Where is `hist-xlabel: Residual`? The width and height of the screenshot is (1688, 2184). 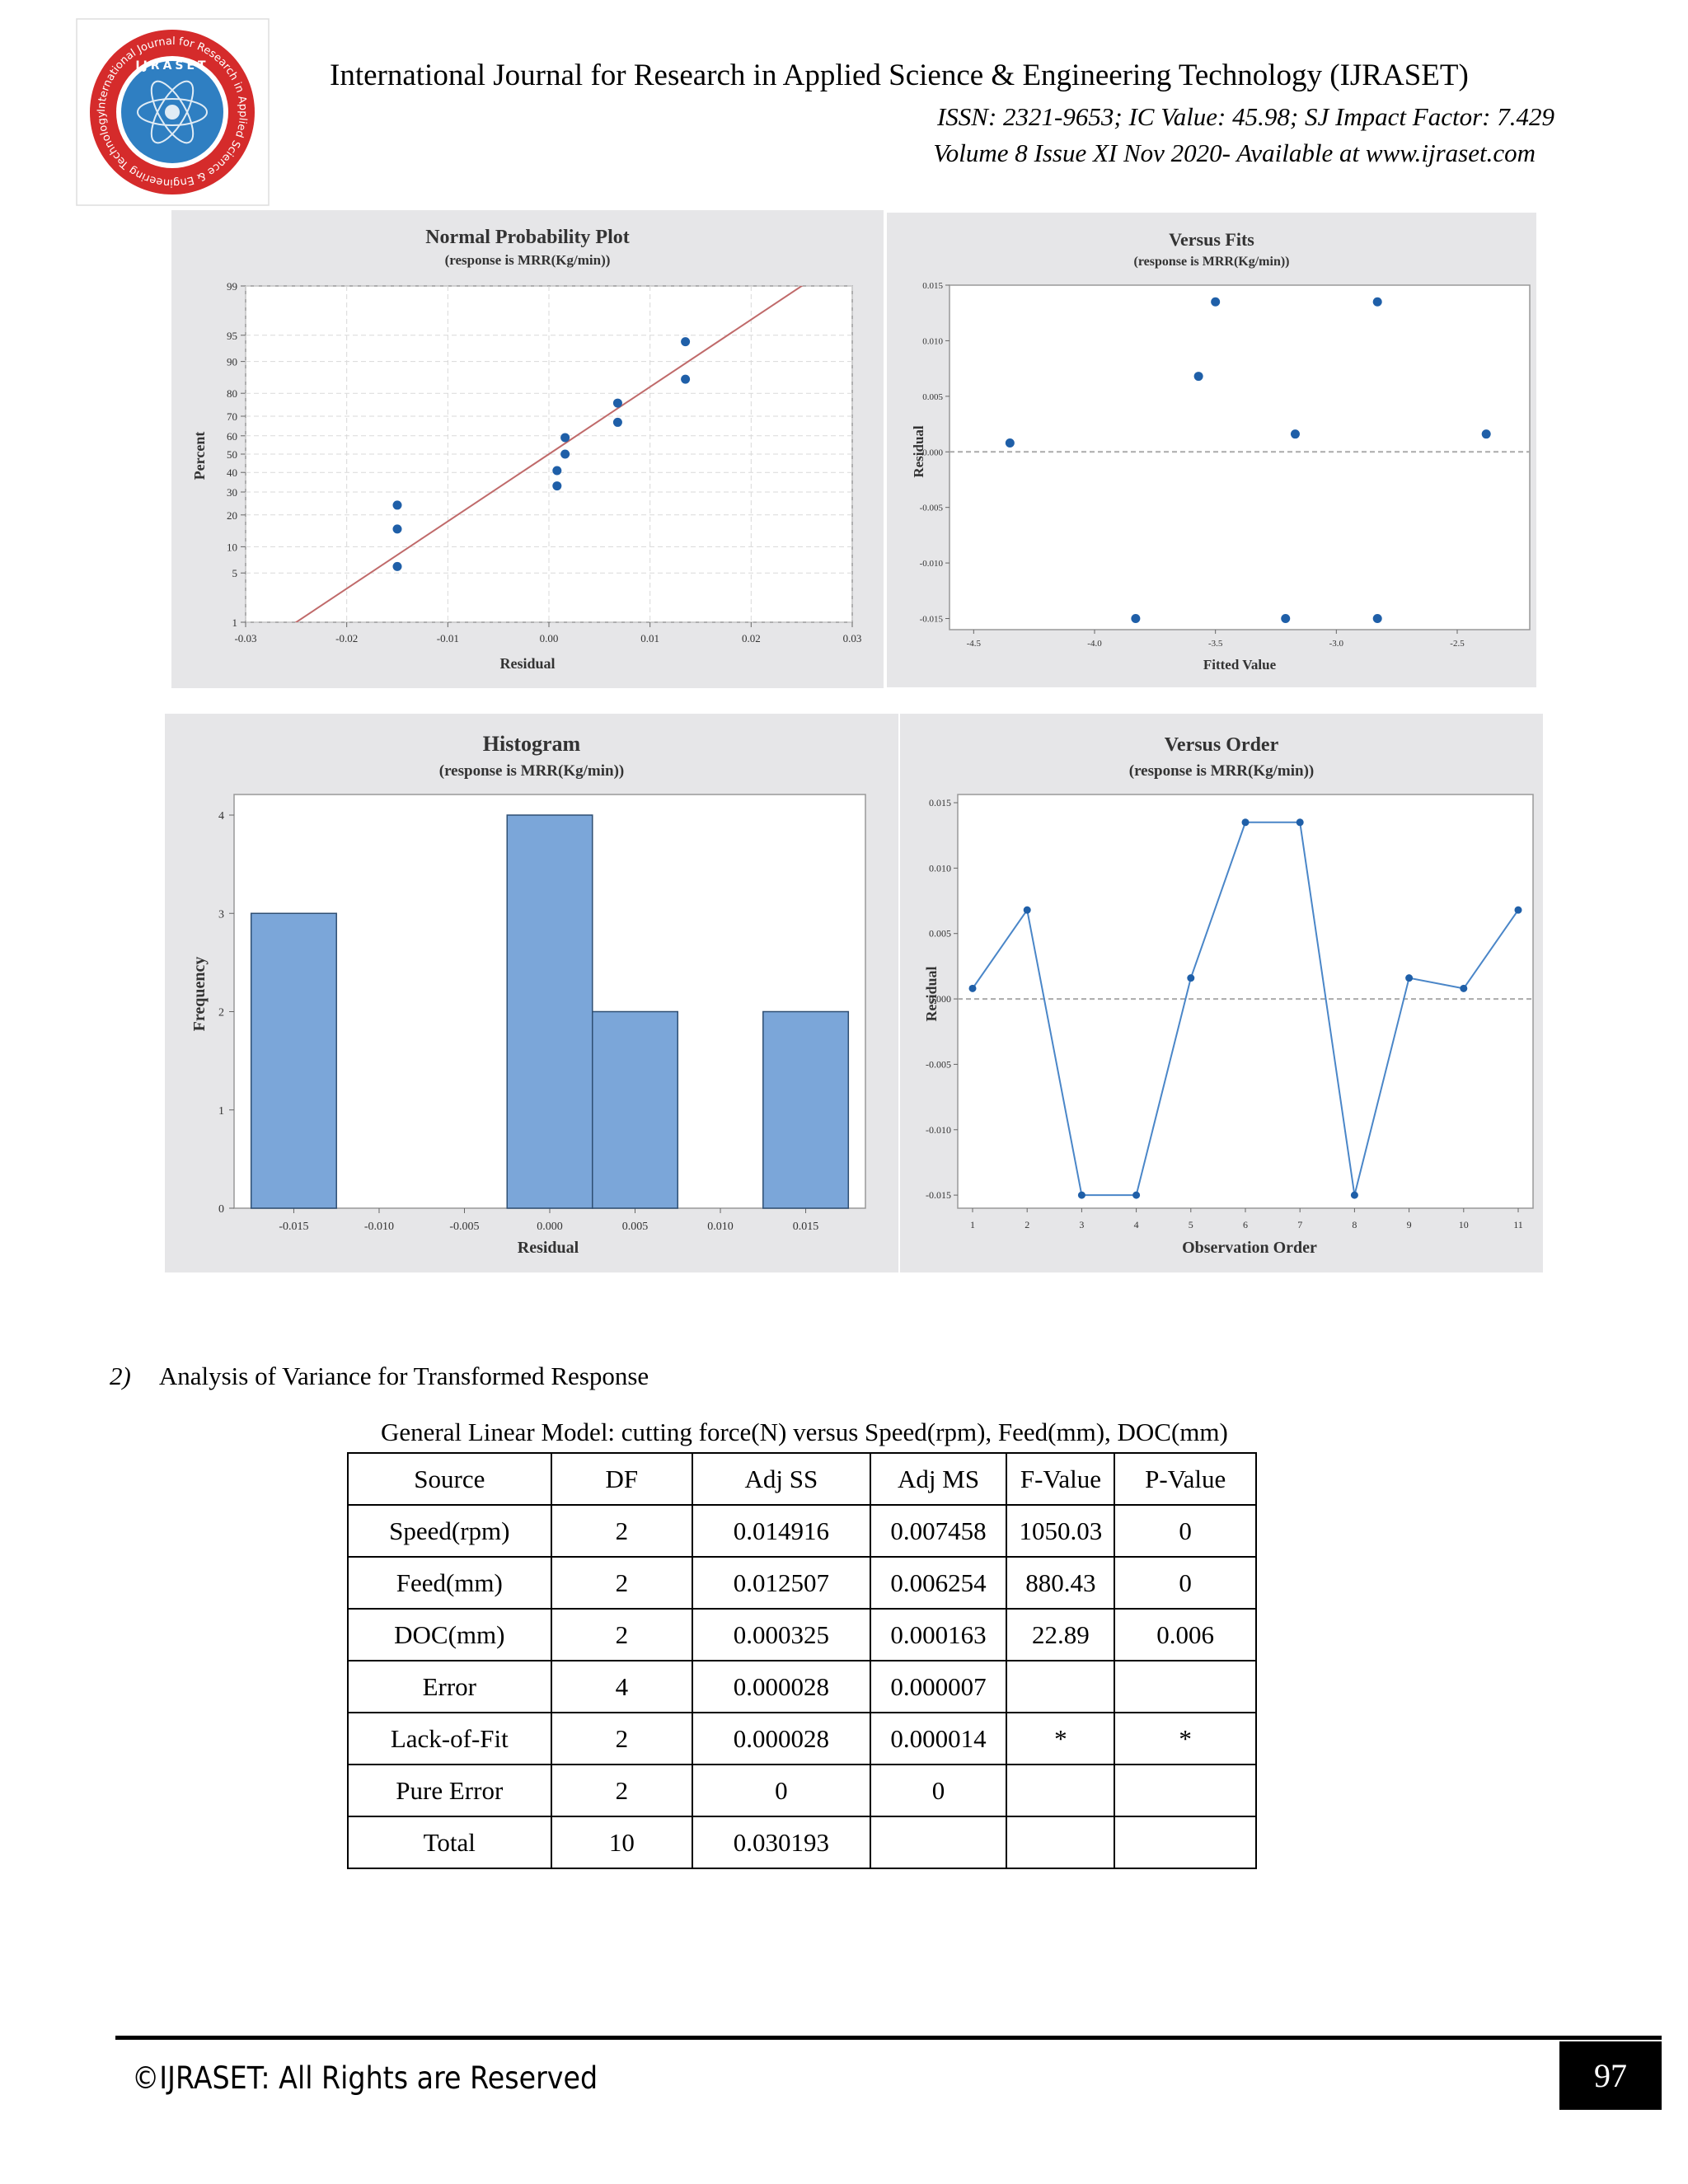 hist-xlabel: Residual is located at coordinates (548, 1248).